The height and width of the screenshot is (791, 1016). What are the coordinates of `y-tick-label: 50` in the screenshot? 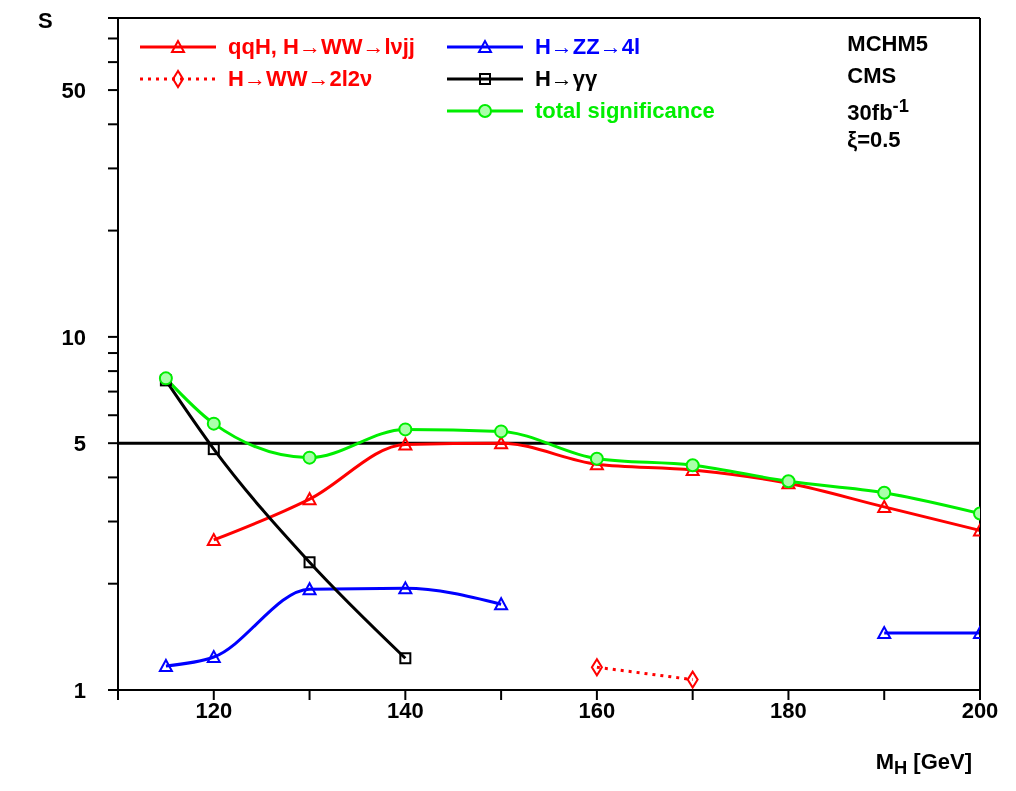 It's located at (73, 90).